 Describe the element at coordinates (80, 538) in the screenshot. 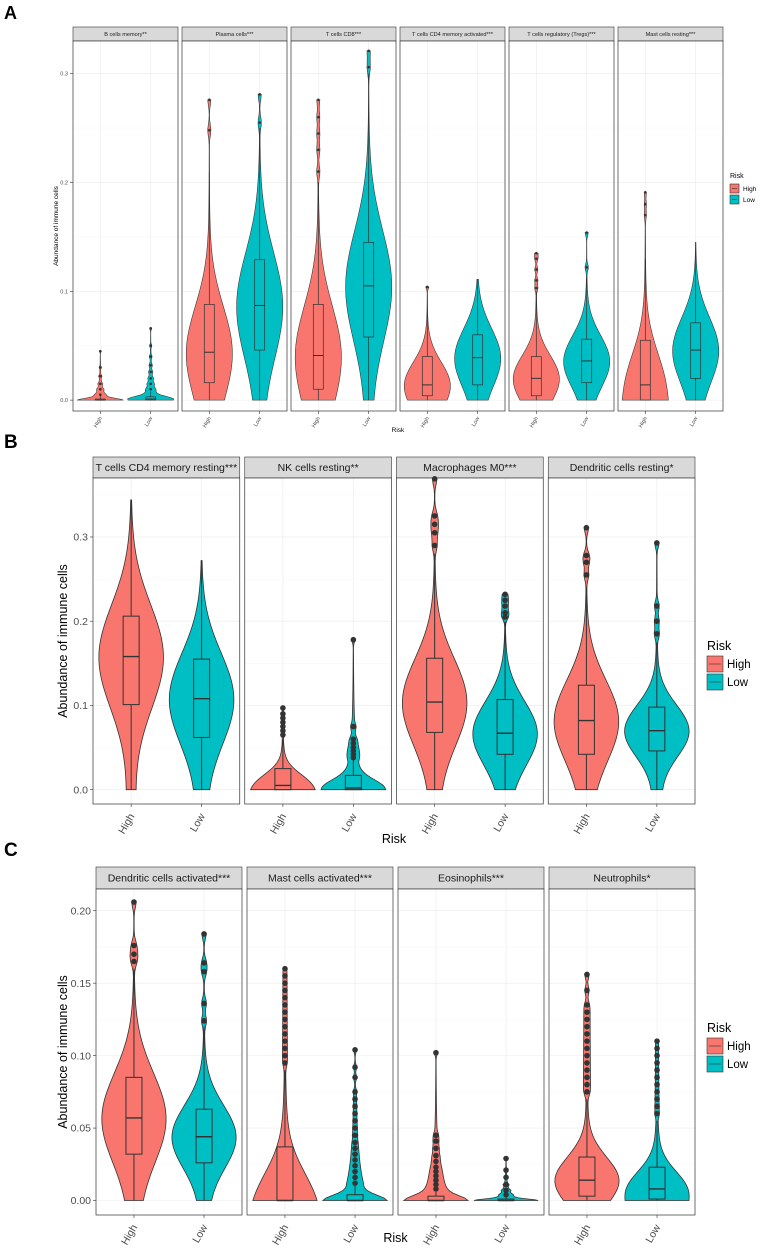

I see `y-tick-label: 0.3` at that location.